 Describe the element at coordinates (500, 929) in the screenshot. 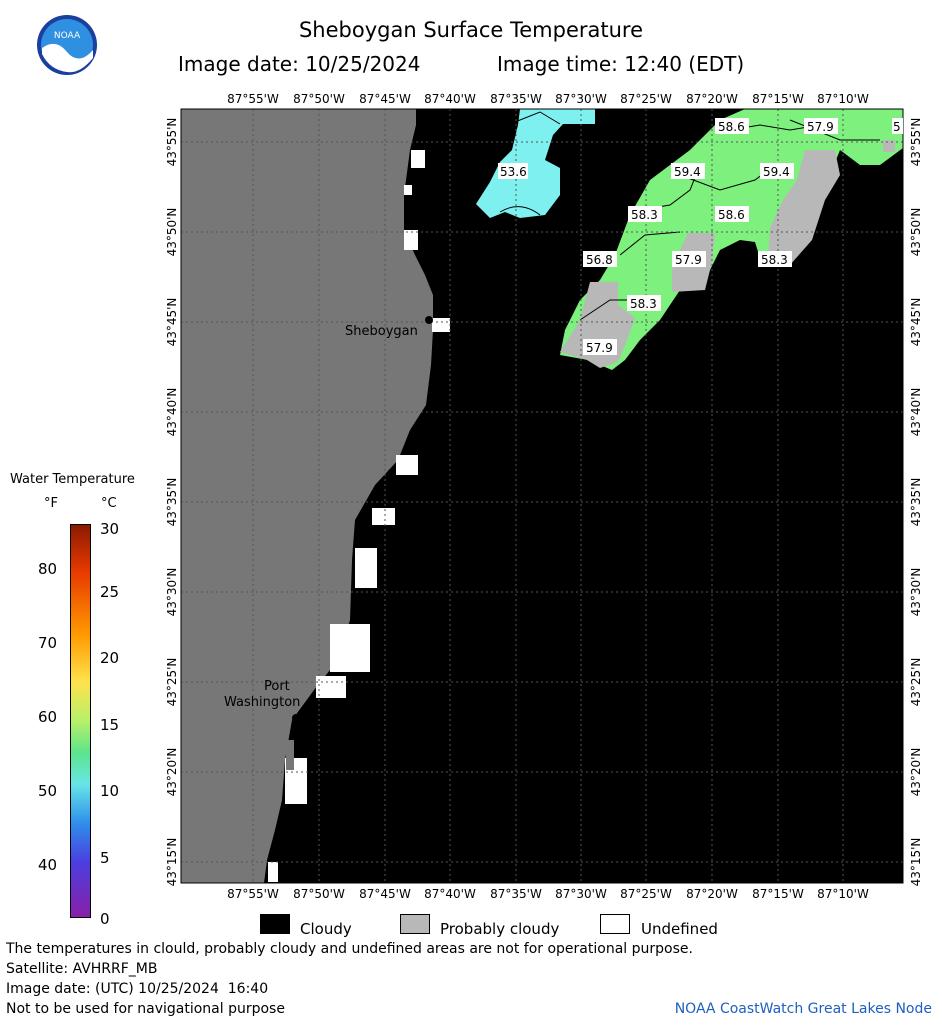

I see `key-label-probably-cloudy: Probably cloudy` at that location.